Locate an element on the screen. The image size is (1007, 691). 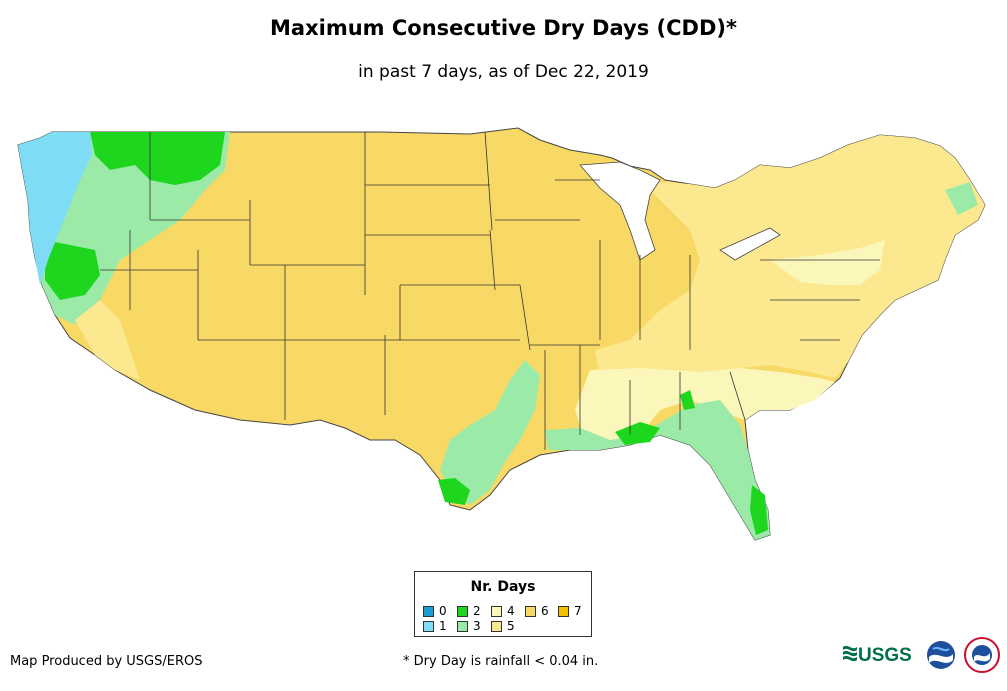
usgs-logo: USGS is located at coordinates (877, 655).